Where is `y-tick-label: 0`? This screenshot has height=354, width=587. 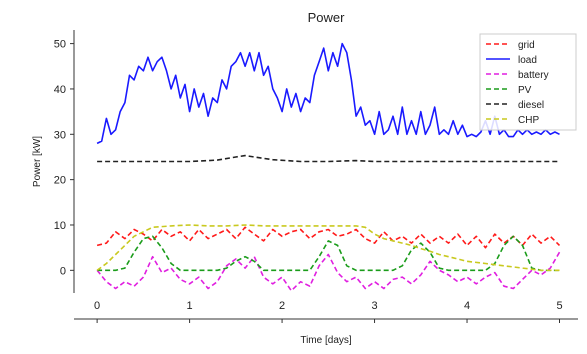
y-tick-label: 0 is located at coordinates (63, 271).